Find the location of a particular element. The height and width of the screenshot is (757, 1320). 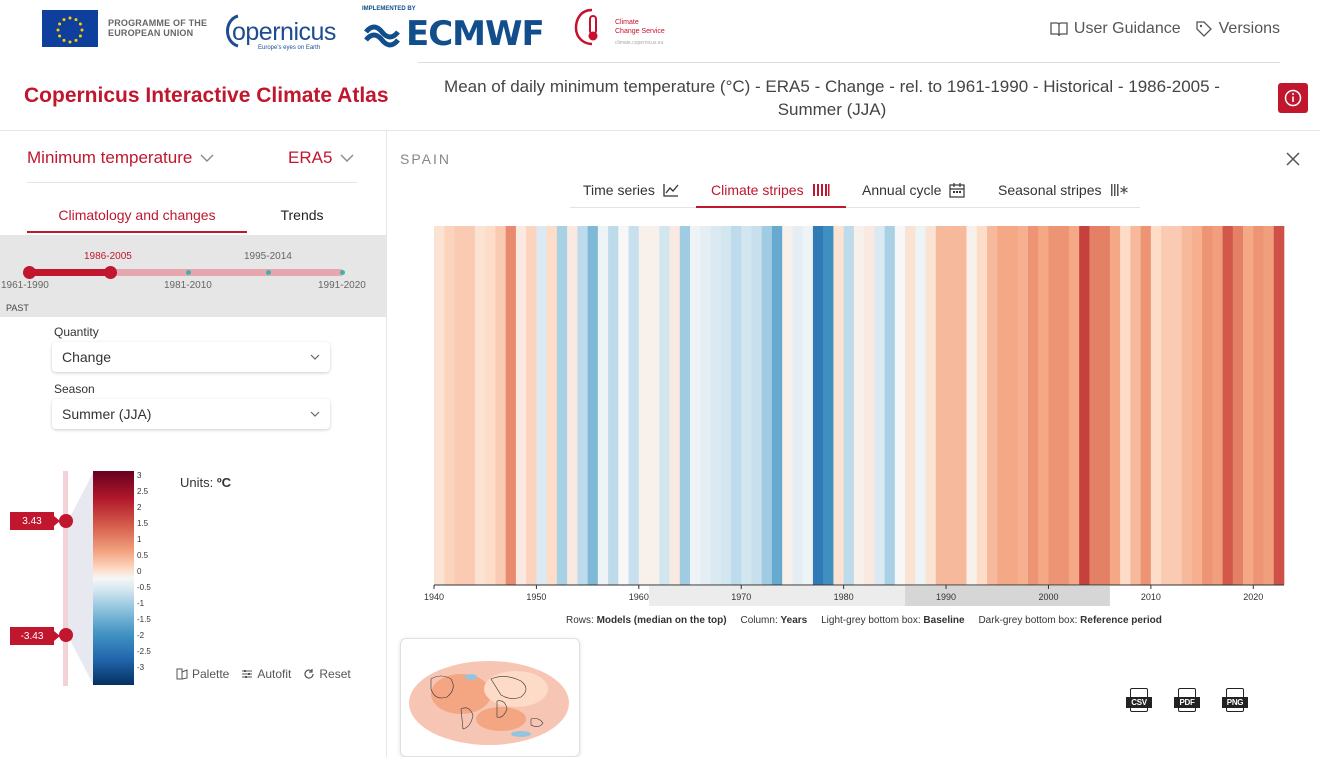

period-stop-1981-2010 is located at coordinates (188, 272).